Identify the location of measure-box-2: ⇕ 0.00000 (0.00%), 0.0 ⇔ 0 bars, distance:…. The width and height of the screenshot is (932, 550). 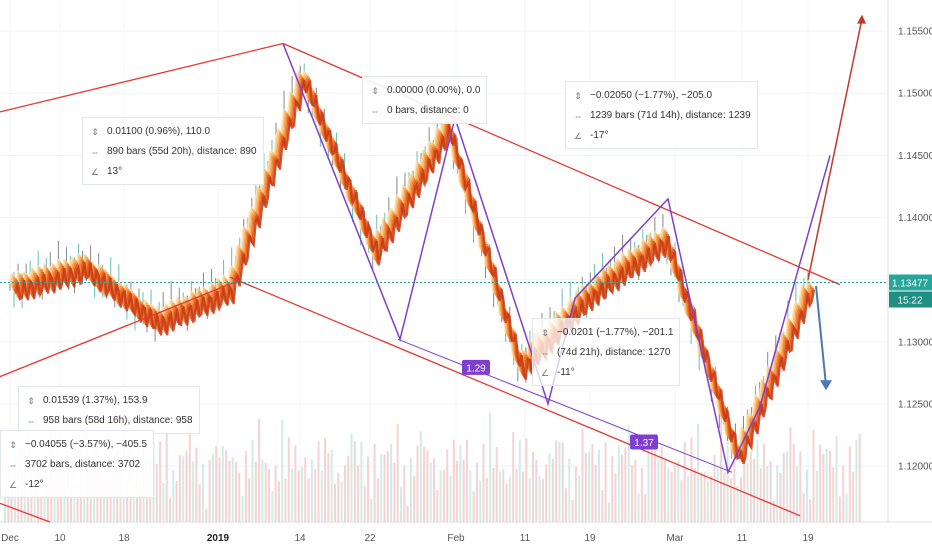
(425, 100).